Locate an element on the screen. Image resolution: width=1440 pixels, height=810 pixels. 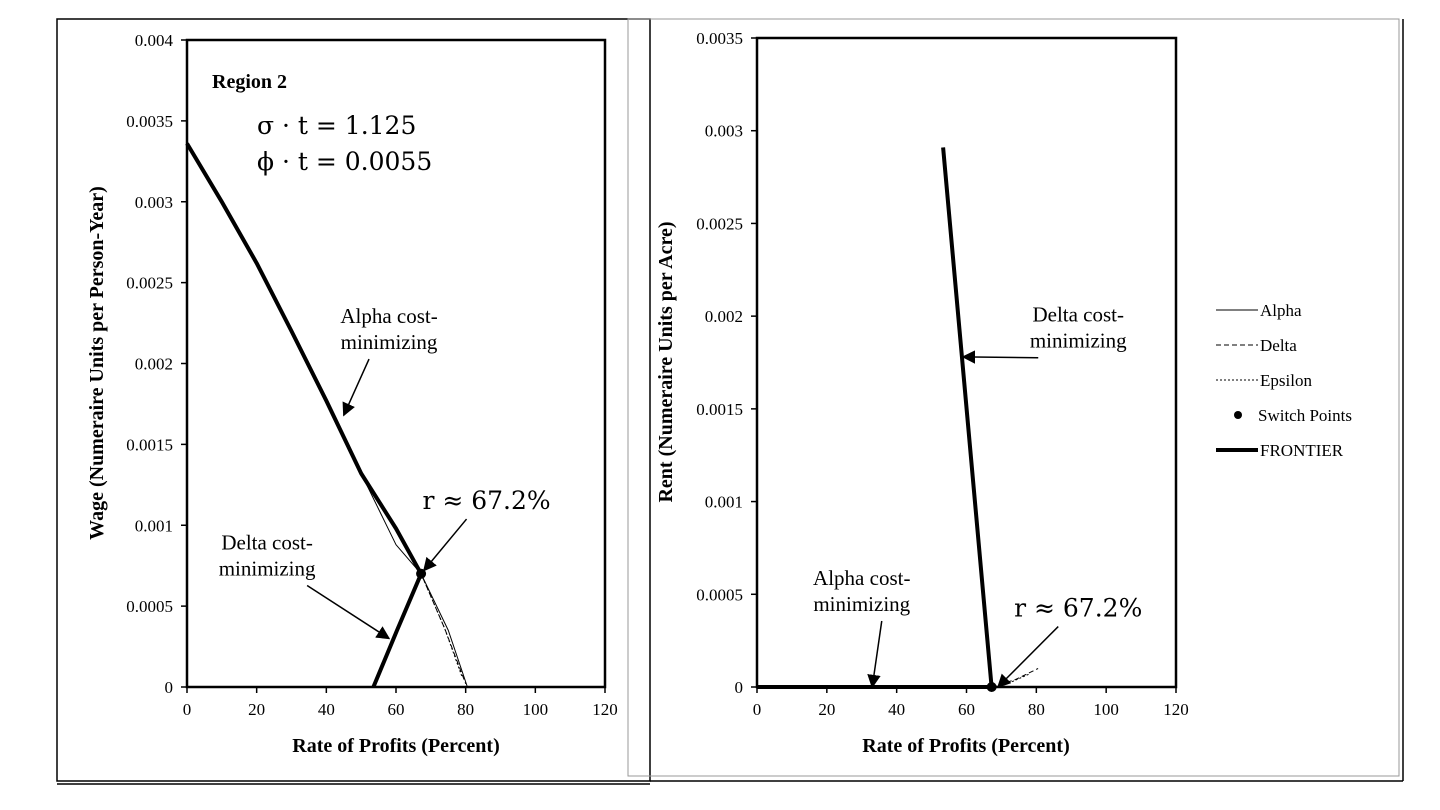
right-x-tick-label: 20 is located at coordinates (826, 709).